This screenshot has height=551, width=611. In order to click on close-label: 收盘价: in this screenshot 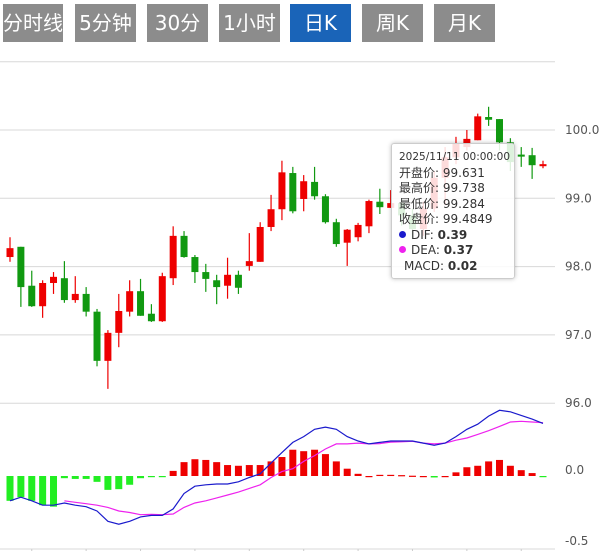, I will do `click(419, 219)`.